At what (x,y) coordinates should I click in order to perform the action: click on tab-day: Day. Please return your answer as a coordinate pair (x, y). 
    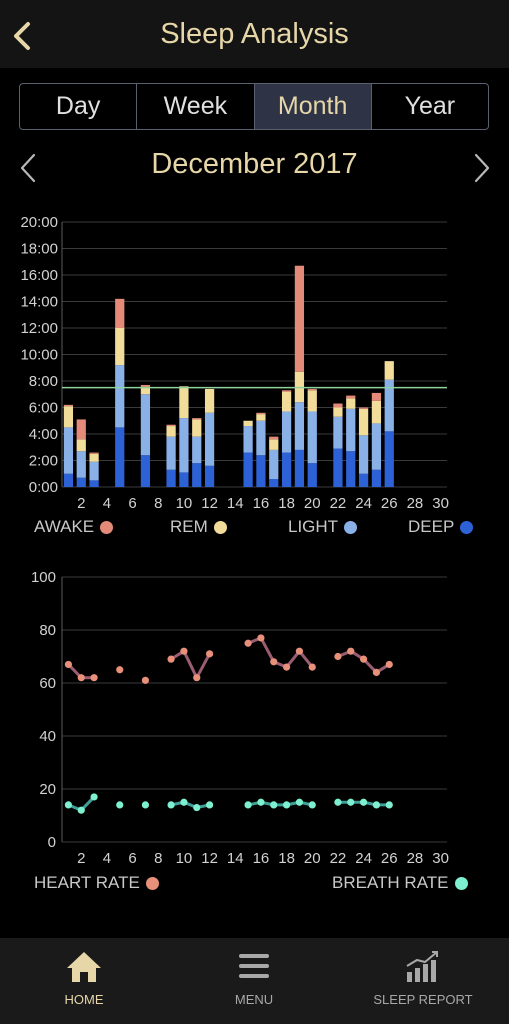
    Looking at the image, I should click on (79, 106).